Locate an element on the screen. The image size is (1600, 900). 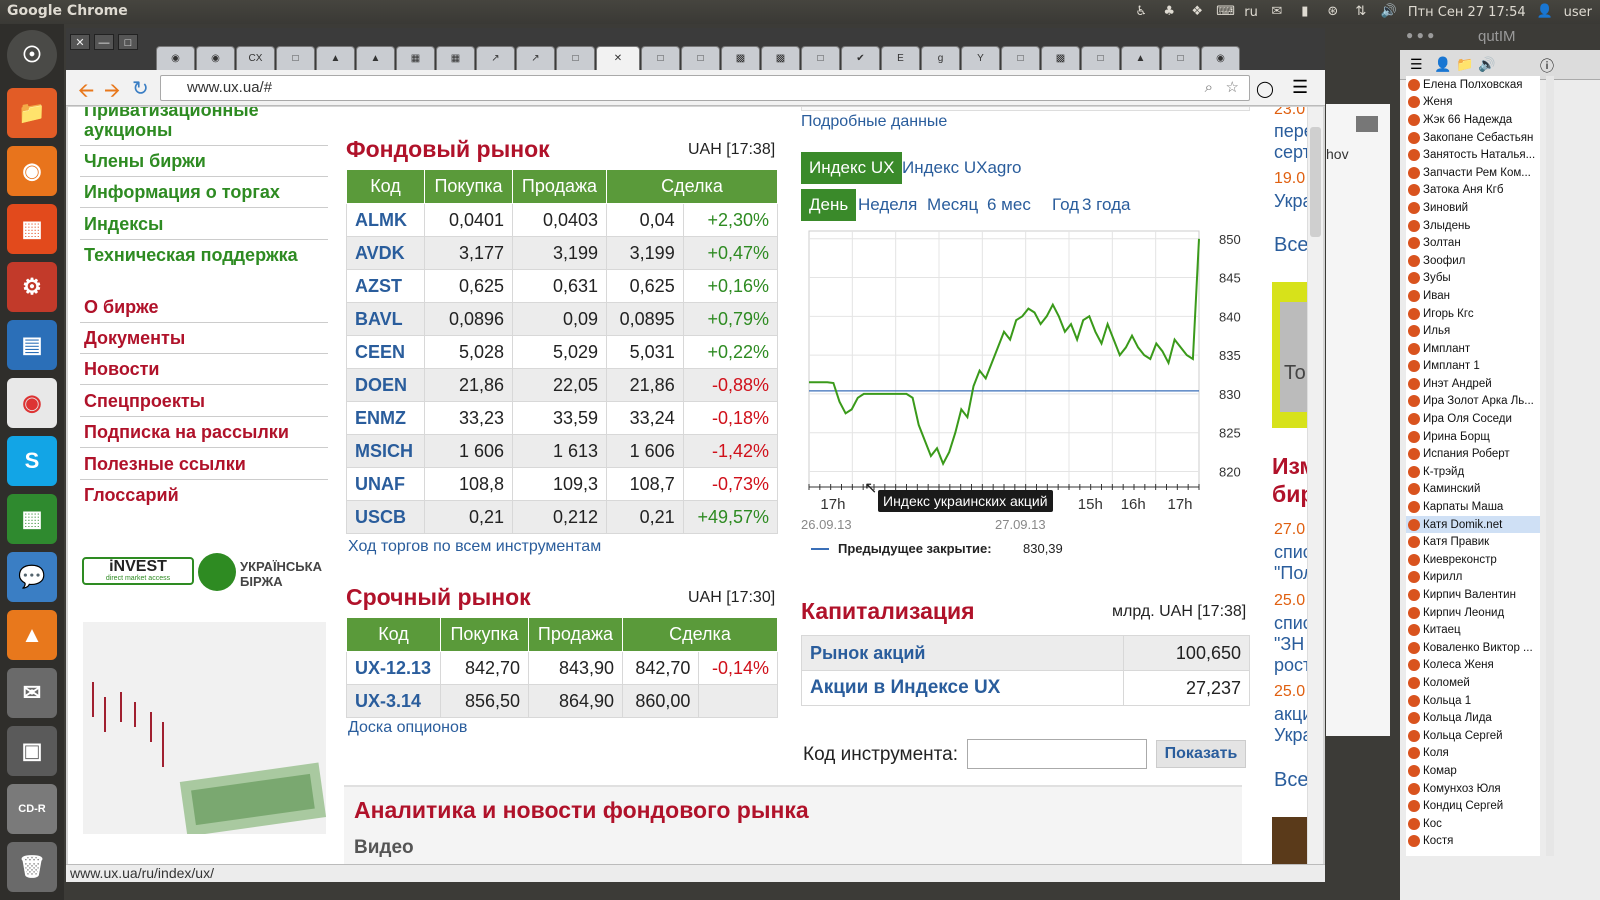
period-day: День is located at coordinates (829, 205).